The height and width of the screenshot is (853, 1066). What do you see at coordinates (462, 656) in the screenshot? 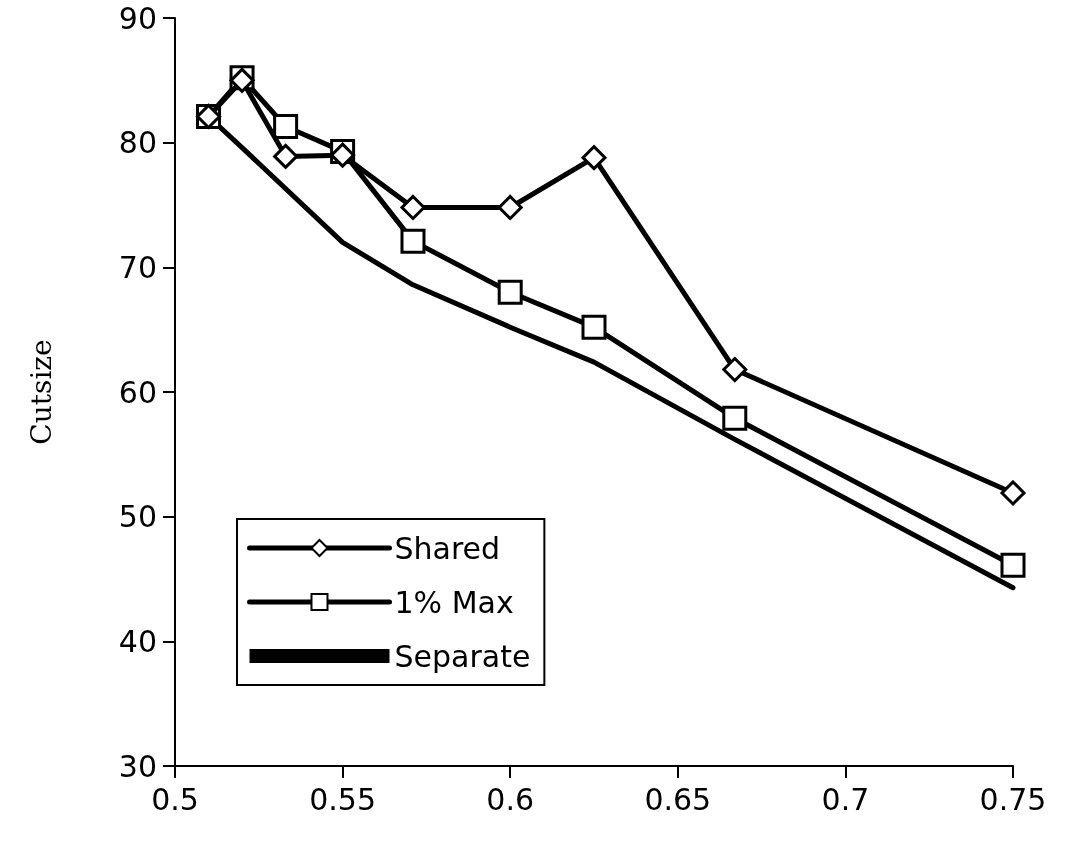
I see `legend-label: Separate` at bounding box center [462, 656].